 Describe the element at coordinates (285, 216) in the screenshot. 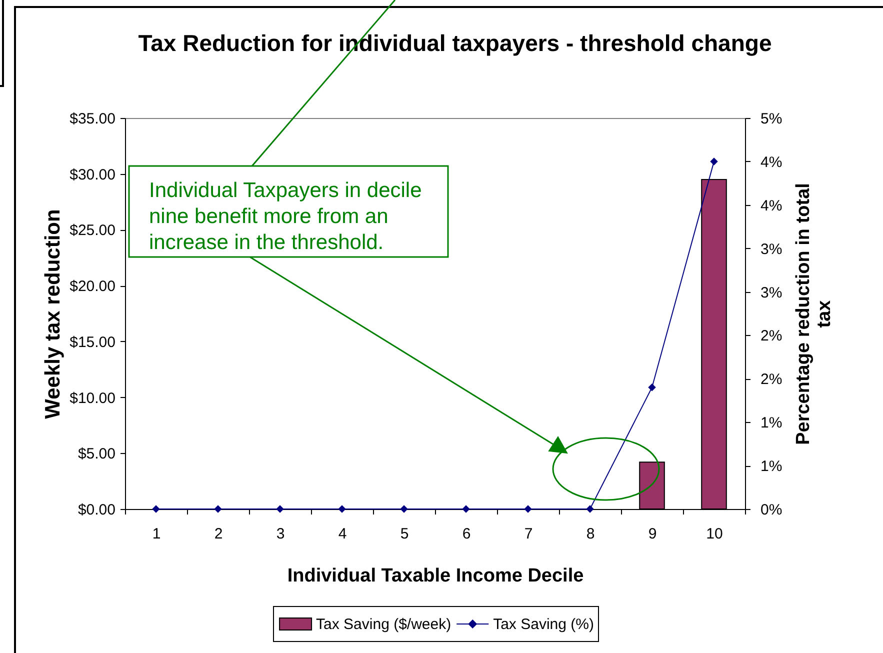

I see `annotation: Individual Taxpayers in decile nine benefit more from an increase in the threshold.` at that location.